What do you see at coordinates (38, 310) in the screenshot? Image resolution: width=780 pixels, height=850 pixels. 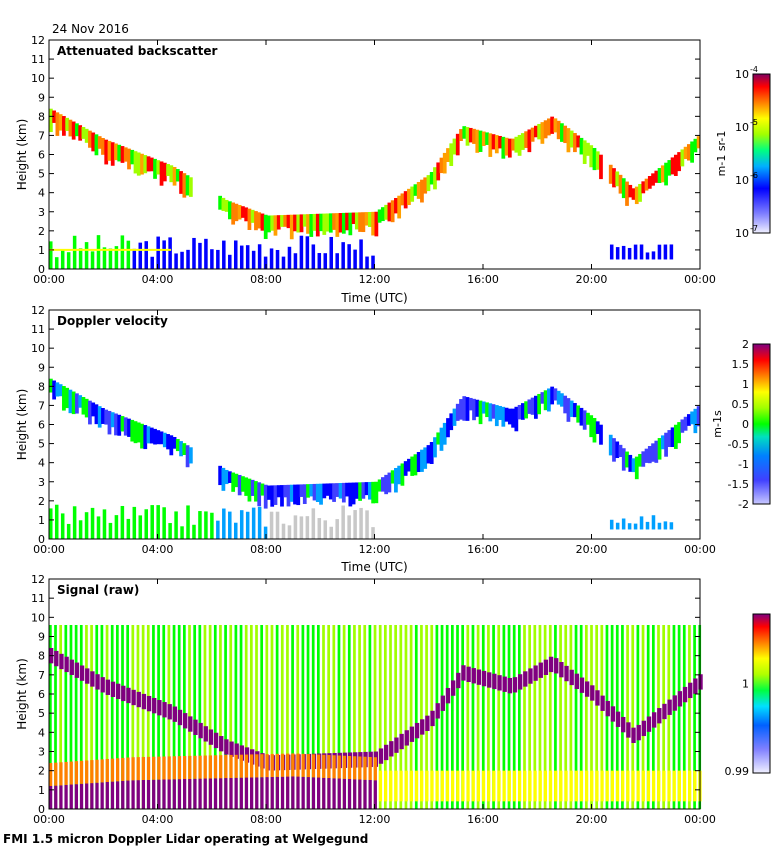 I see `y-tick-label: 12` at bounding box center [38, 310].